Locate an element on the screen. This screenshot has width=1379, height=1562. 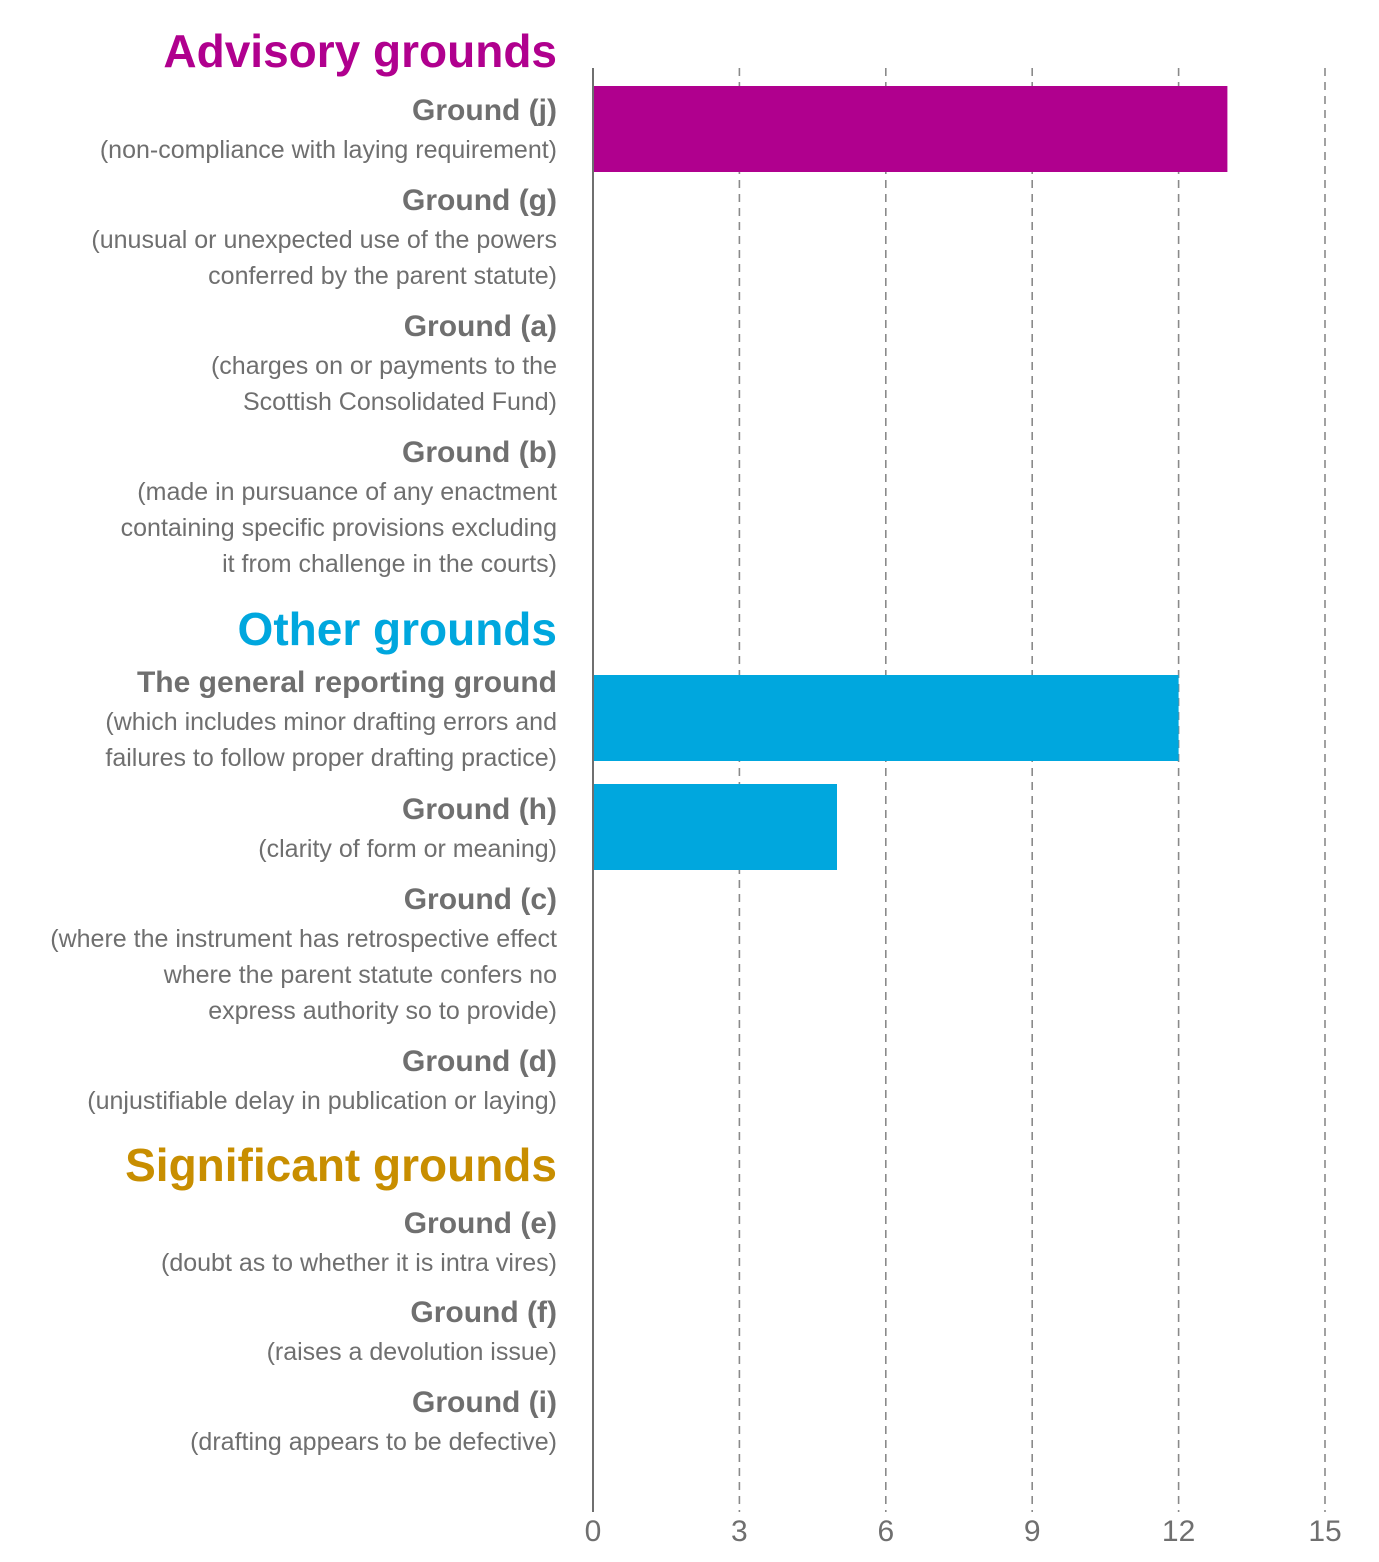
category-description: where the parent statute confers no is located at coordinates (360, 975).